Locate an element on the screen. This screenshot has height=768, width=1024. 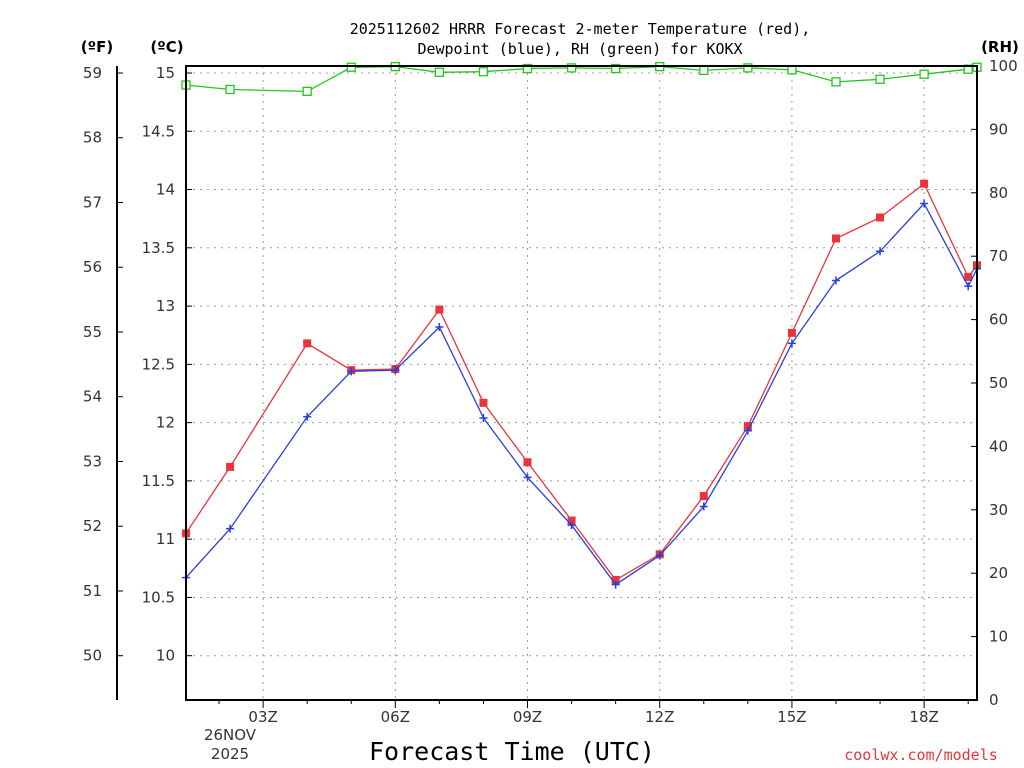
fahrenheit-tick-label: 55 is located at coordinates (92, 332).